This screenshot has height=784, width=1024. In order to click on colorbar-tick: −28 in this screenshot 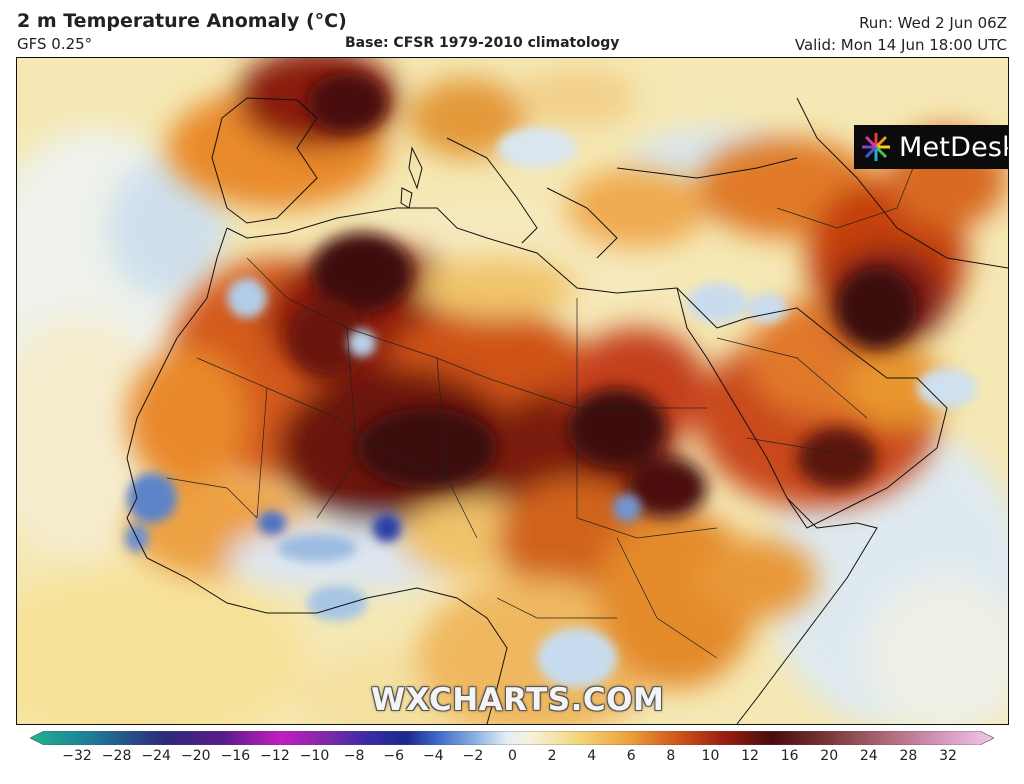, I will do `click(116, 756)`.